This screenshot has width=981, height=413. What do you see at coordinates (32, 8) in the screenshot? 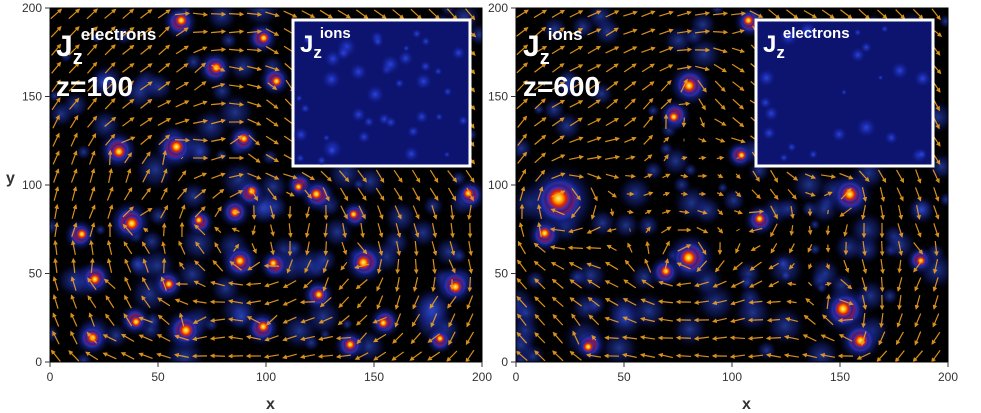
I see `y-tick-label: 200` at bounding box center [32, 8].